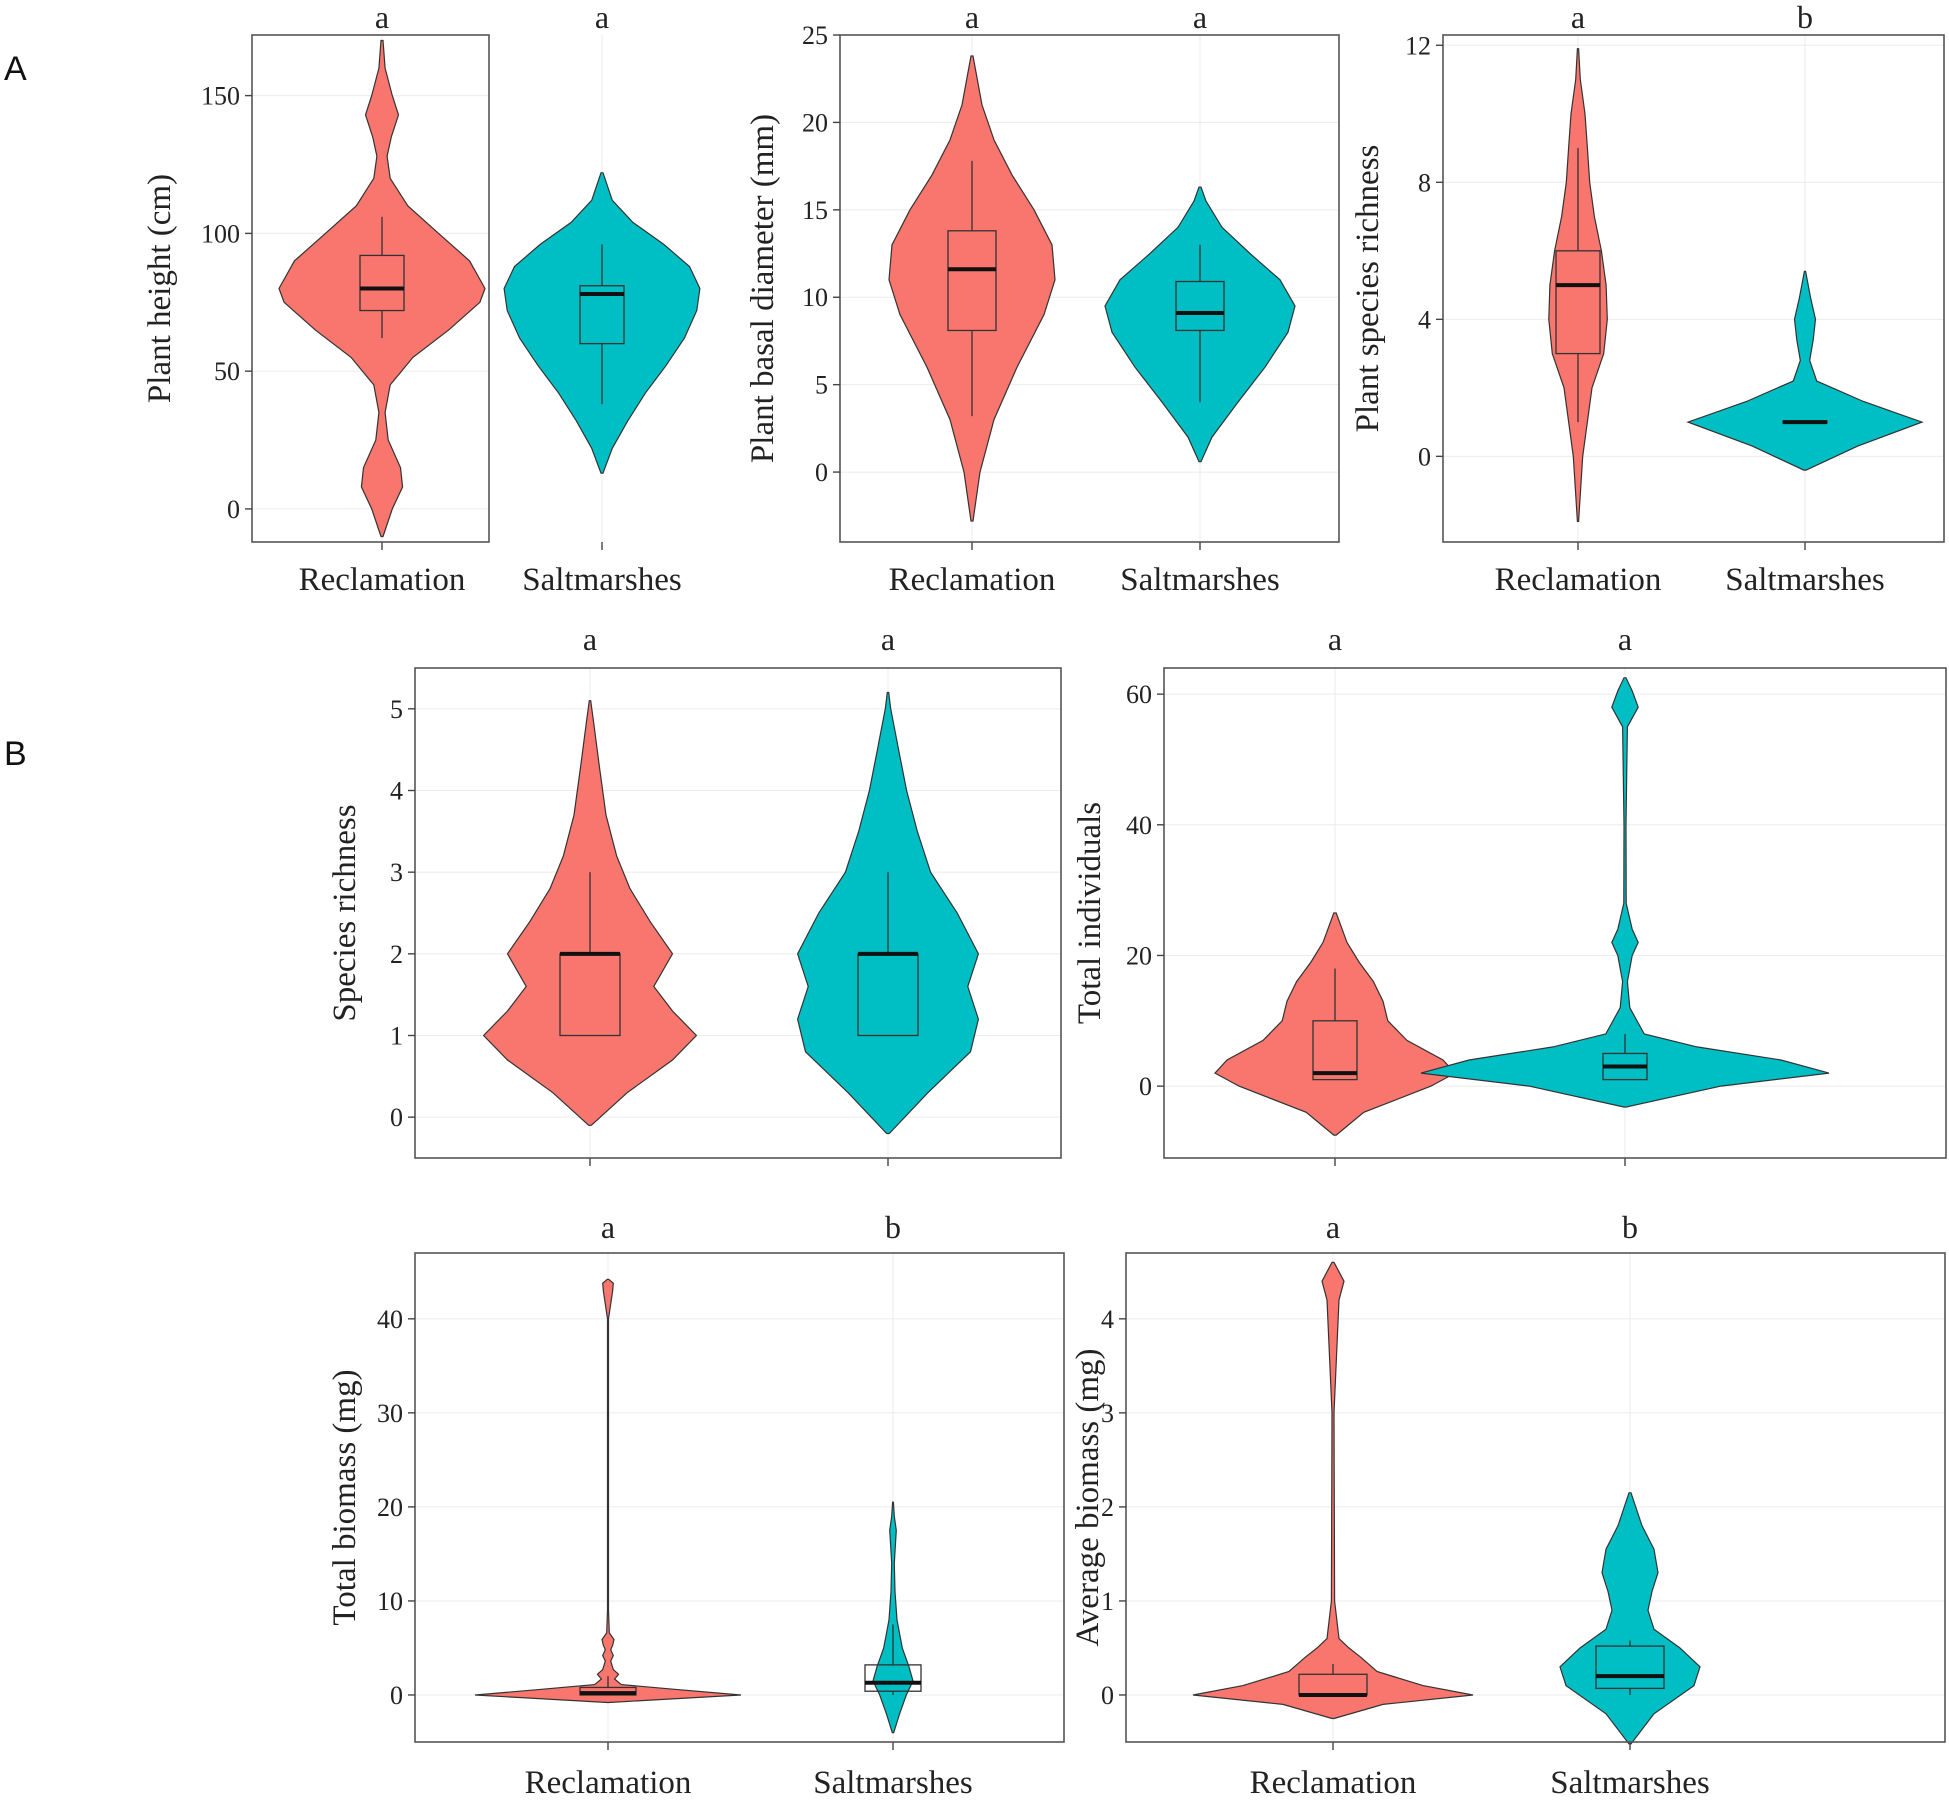 The width and height of the screenshot is (1949, 1802). I want to click on y-axis-title: Plant basal diameter (mm), so click(763, 288).